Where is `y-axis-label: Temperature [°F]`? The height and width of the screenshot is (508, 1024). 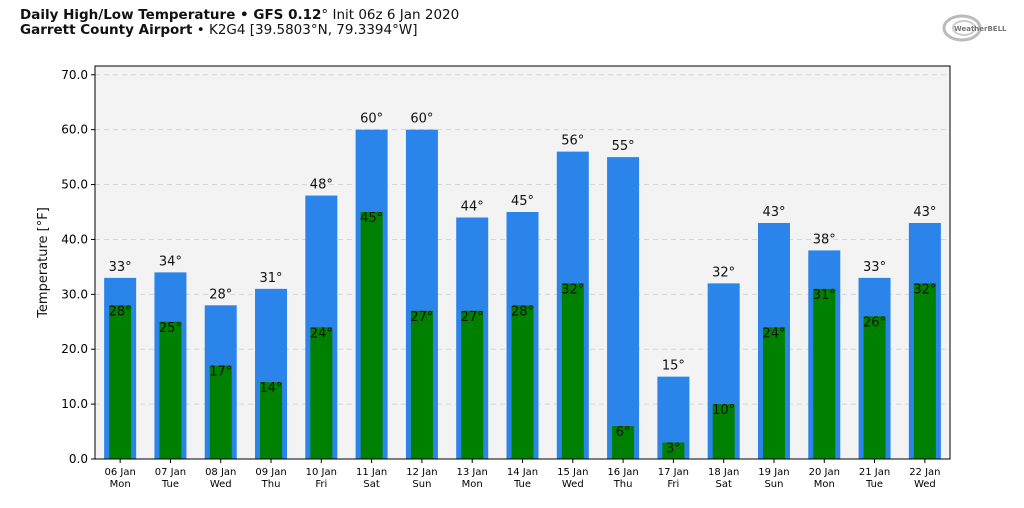
y-axis-label: Temperature [°F] is located at coordinates (43, 263).